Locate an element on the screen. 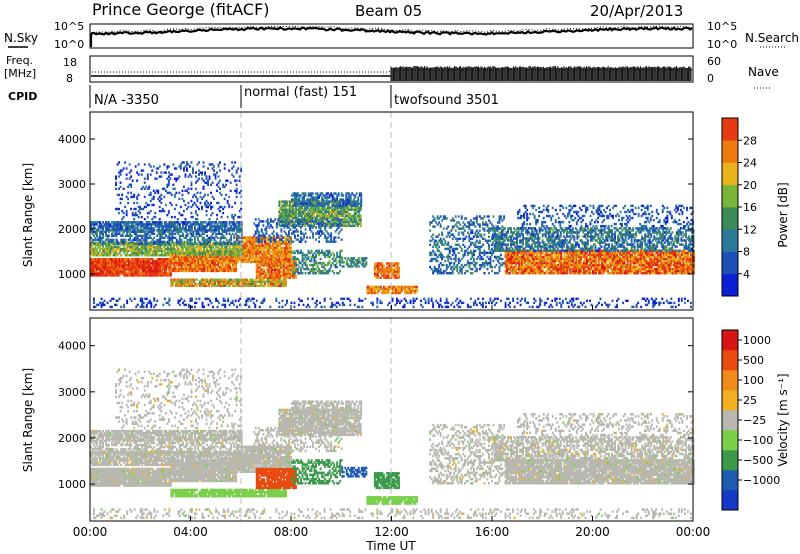  freq-panel: Freq. [MHz] 18 8 60 0 Nave is located at coordinates (391, 71).